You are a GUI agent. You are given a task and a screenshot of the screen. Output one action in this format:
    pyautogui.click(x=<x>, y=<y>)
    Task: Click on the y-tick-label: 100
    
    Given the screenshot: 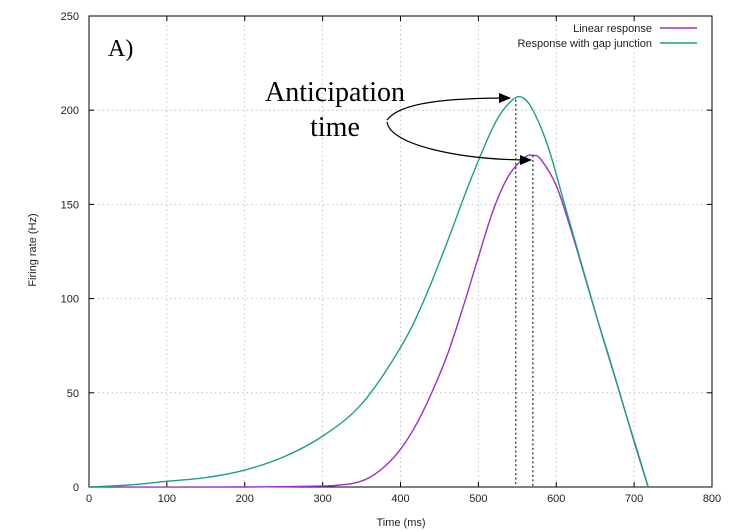 What is the action you would take?
    pyautogui.click(x=70, y=300)
    